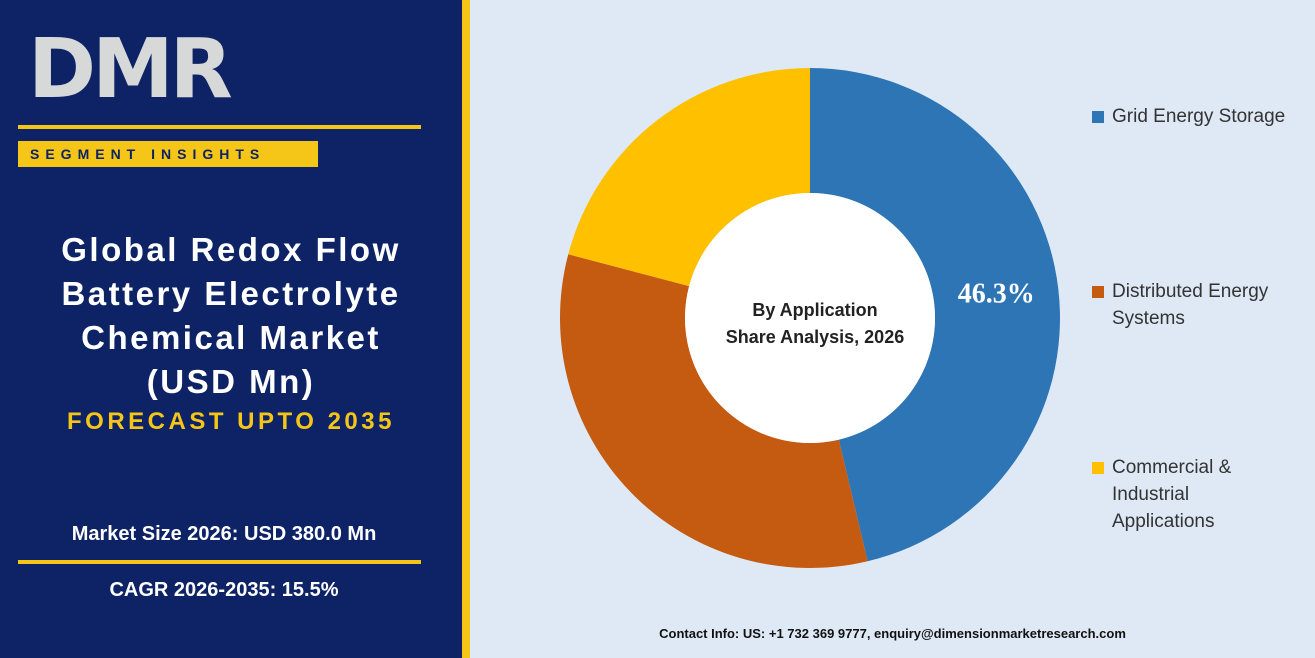 The height and width of the screenshot is (658, 1315). I want to click on subtitle: FORECAST UPTO 2035, so click(231, 421).